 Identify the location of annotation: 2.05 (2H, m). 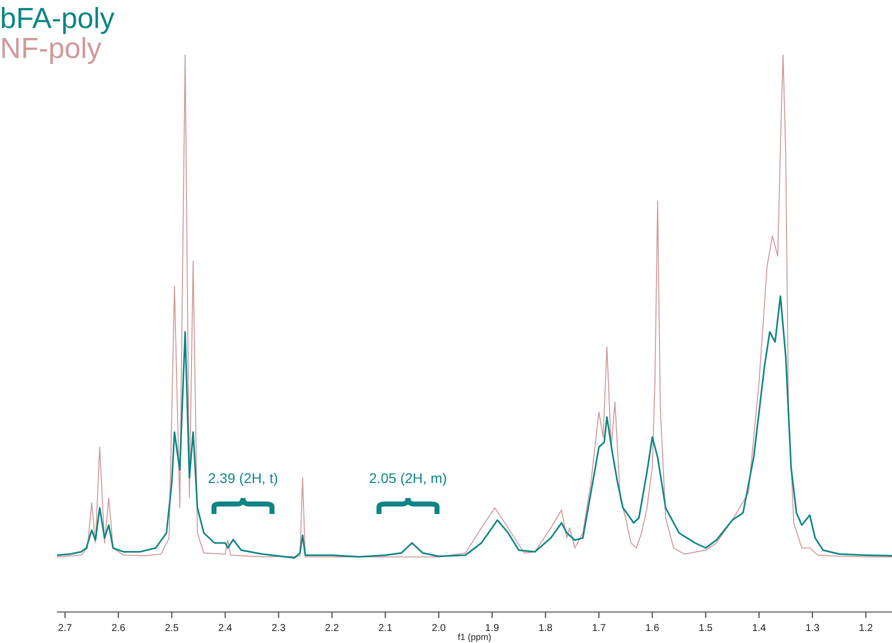
(408, 478).